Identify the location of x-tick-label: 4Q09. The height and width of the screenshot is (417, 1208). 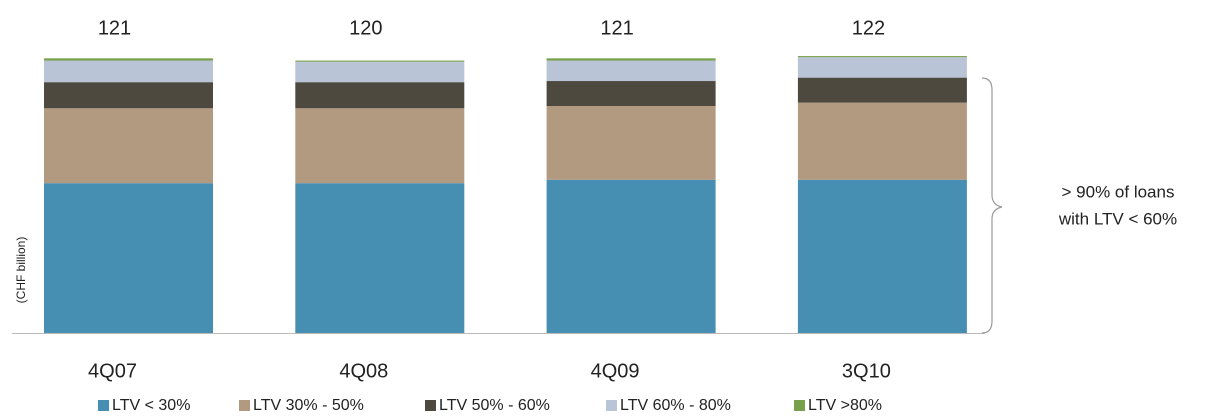
(615, 371).